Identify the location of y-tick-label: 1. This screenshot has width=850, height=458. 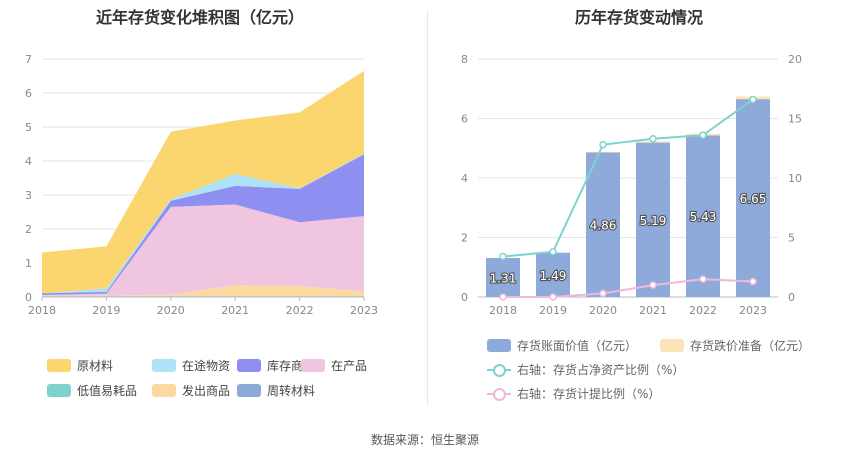
(28, 263).